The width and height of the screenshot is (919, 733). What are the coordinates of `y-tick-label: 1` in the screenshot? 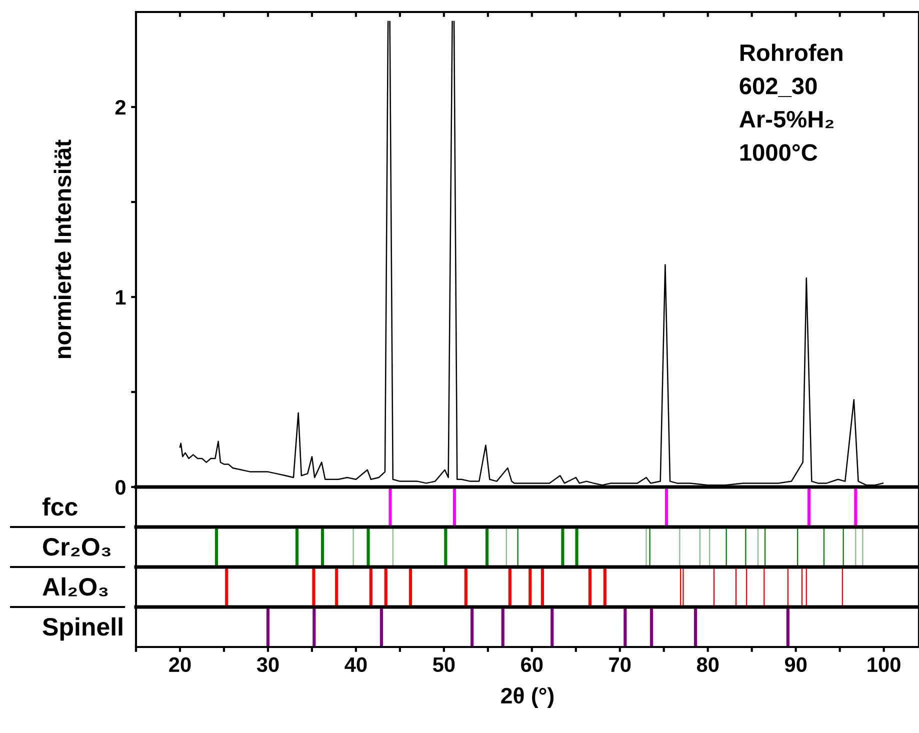 It's located at (121, 297).